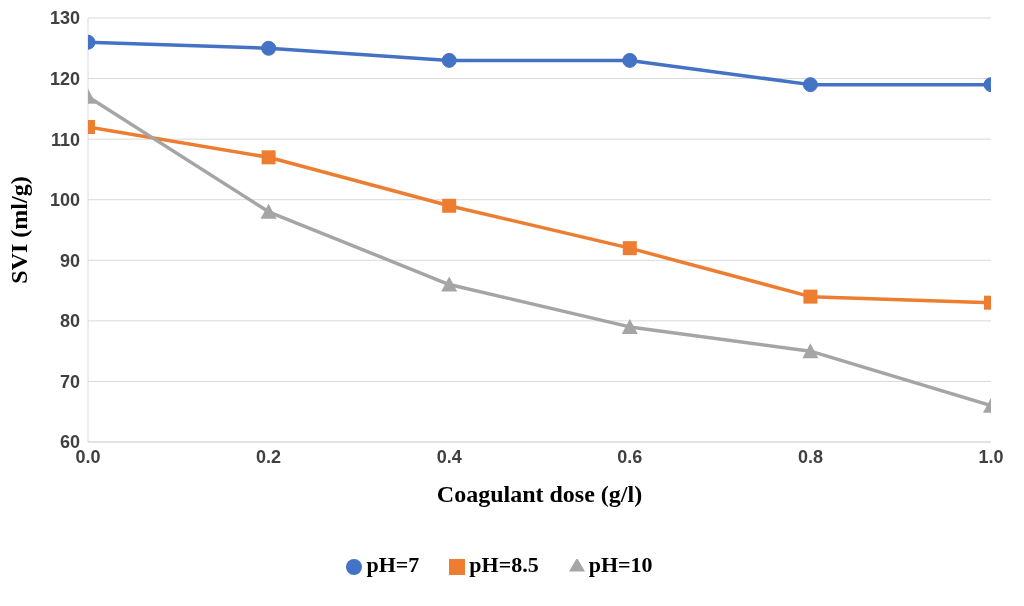 The height and width of the screenshot is (606, 1024). What do you see at coordinates (69, 260) in the screenshot?
I see `y-tick-label: 90` at bounding box center [69, 260].